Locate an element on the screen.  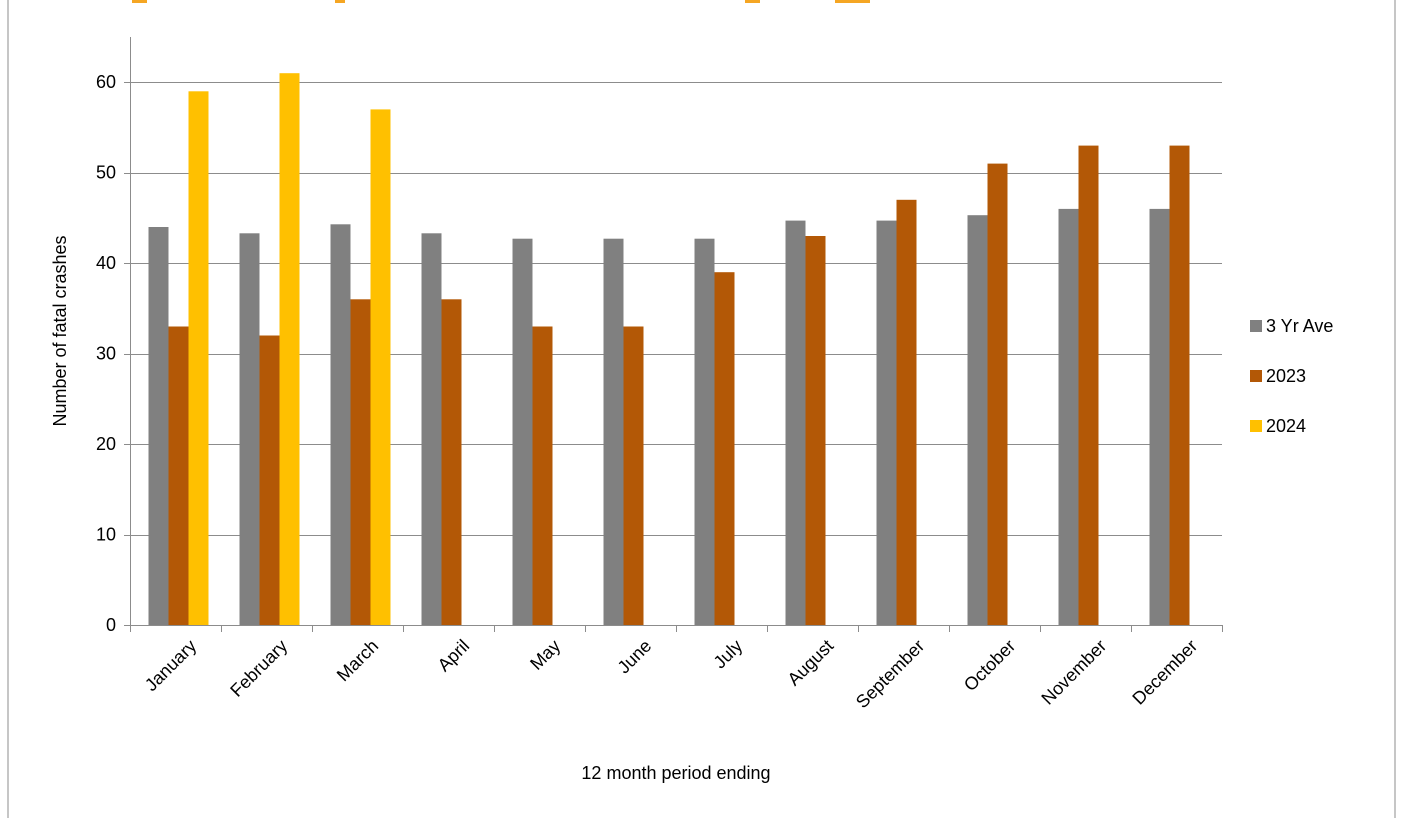
bar-december-3-yr-ave is located at coordinates (1159, 416).